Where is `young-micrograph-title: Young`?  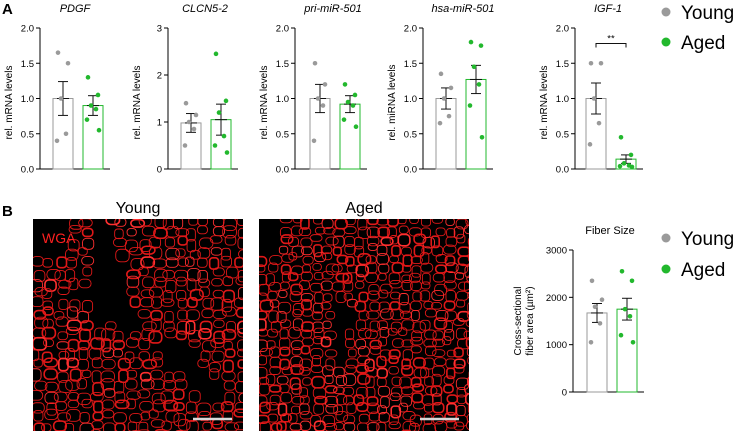
young-micrograph-title: Young is located at coordinates (138, 208).